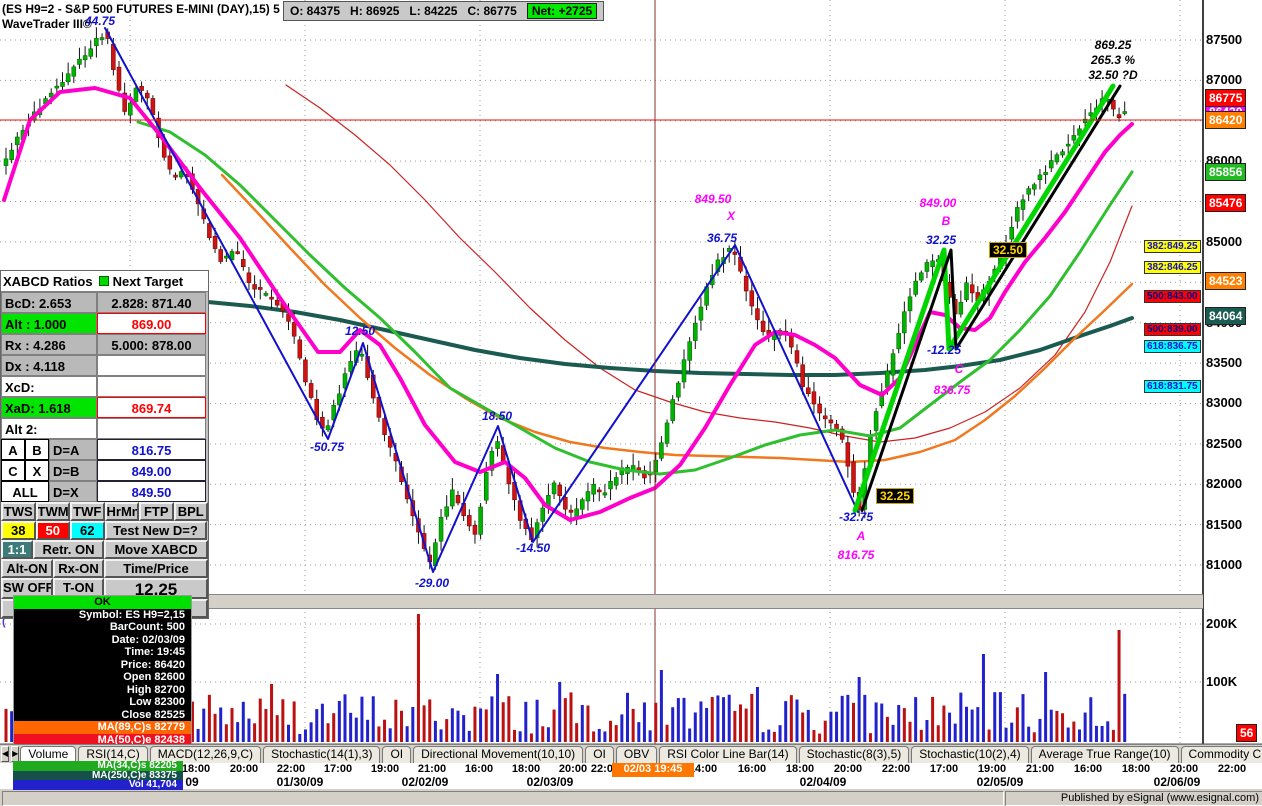  Describe the element at coordinates (27, 588) in the screenshot. I see `panel-button-sw-off: SW OFF` at that location.